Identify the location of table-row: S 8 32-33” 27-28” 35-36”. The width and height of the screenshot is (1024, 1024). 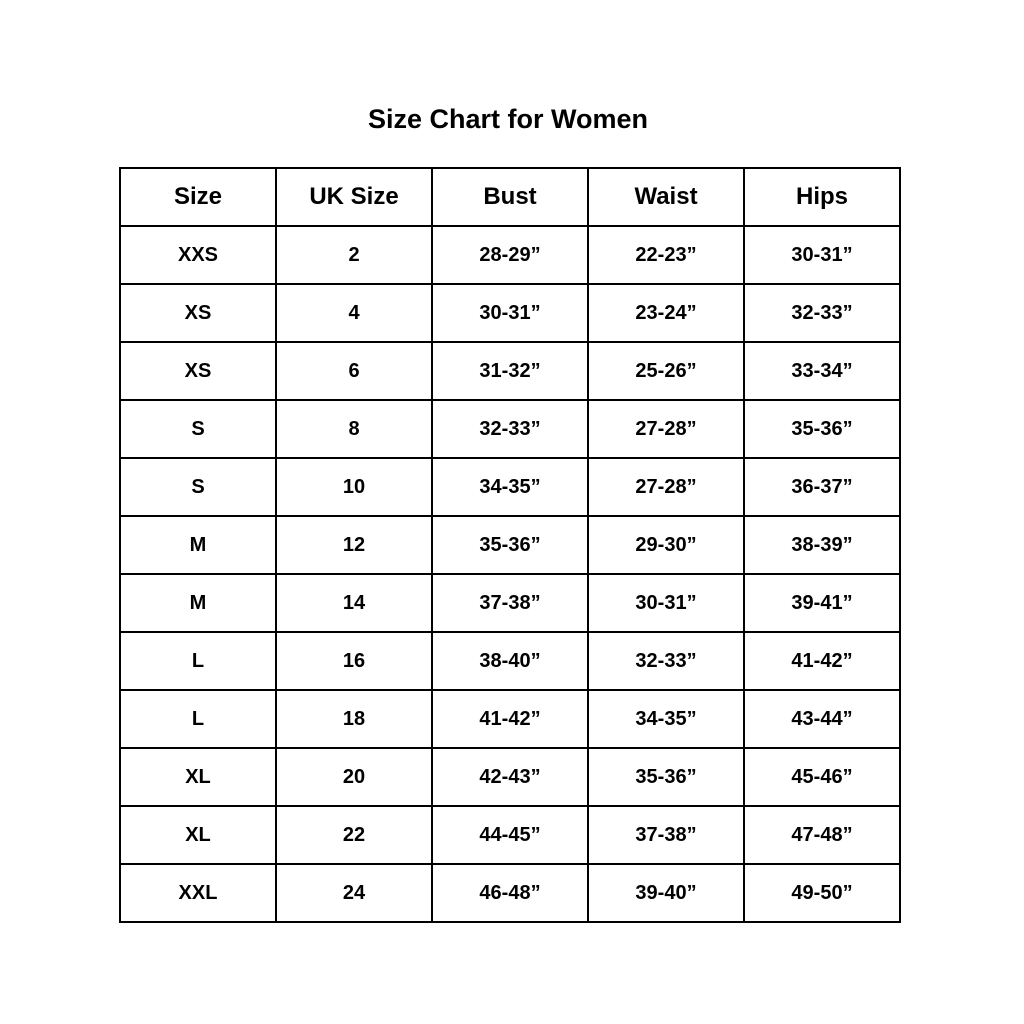
(510, 429).